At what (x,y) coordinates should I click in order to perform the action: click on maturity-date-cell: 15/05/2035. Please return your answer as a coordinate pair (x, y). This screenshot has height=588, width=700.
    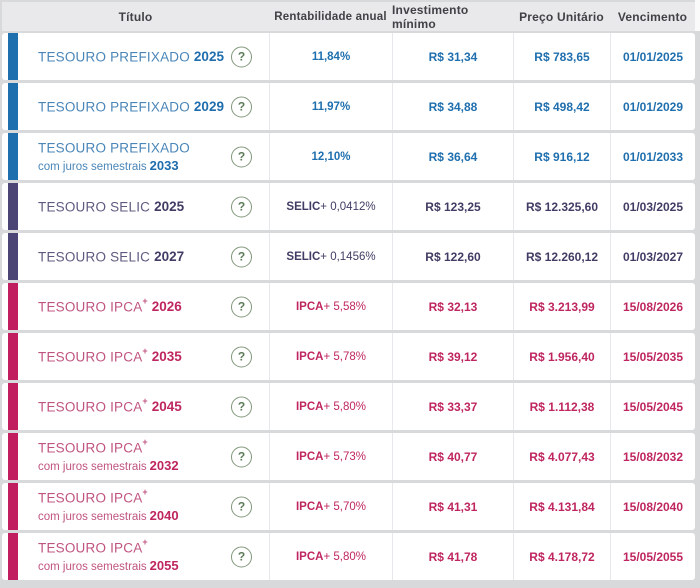
    Looking at the image, I should click on (652, 356).